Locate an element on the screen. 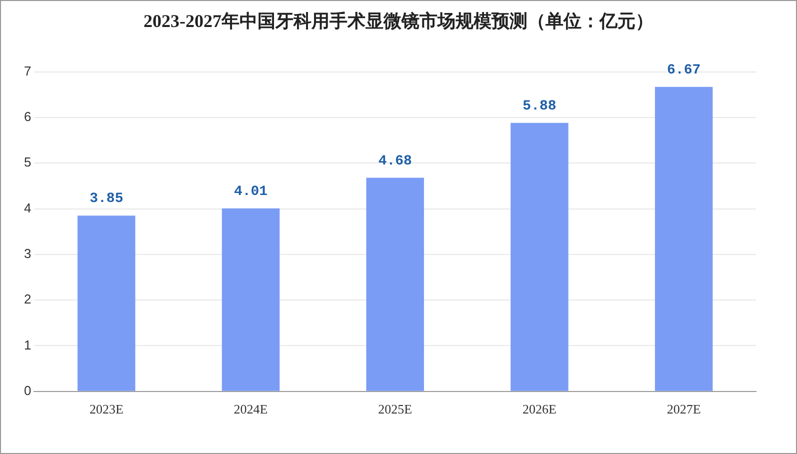 This screenshot has width=797, height=454. y-tick-label: 4 is located at coordinates (28, 208).